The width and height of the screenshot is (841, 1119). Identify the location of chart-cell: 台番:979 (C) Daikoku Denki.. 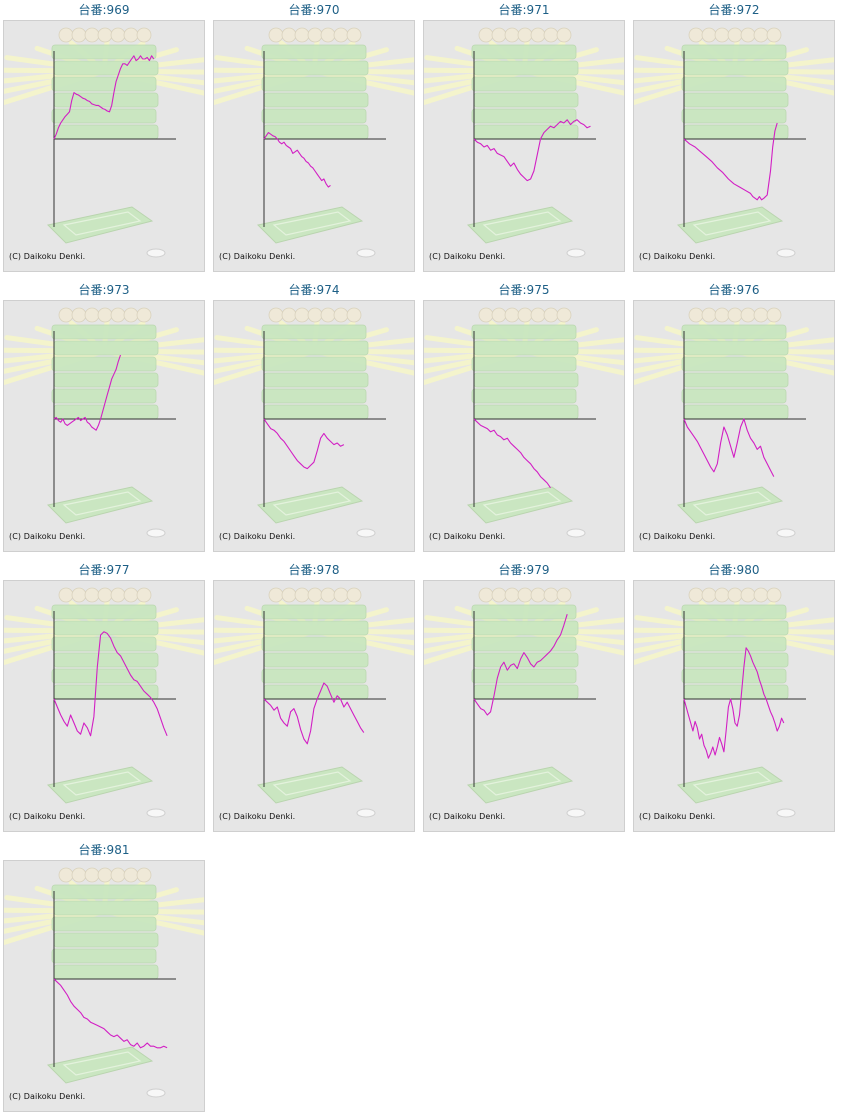
(524, 699).